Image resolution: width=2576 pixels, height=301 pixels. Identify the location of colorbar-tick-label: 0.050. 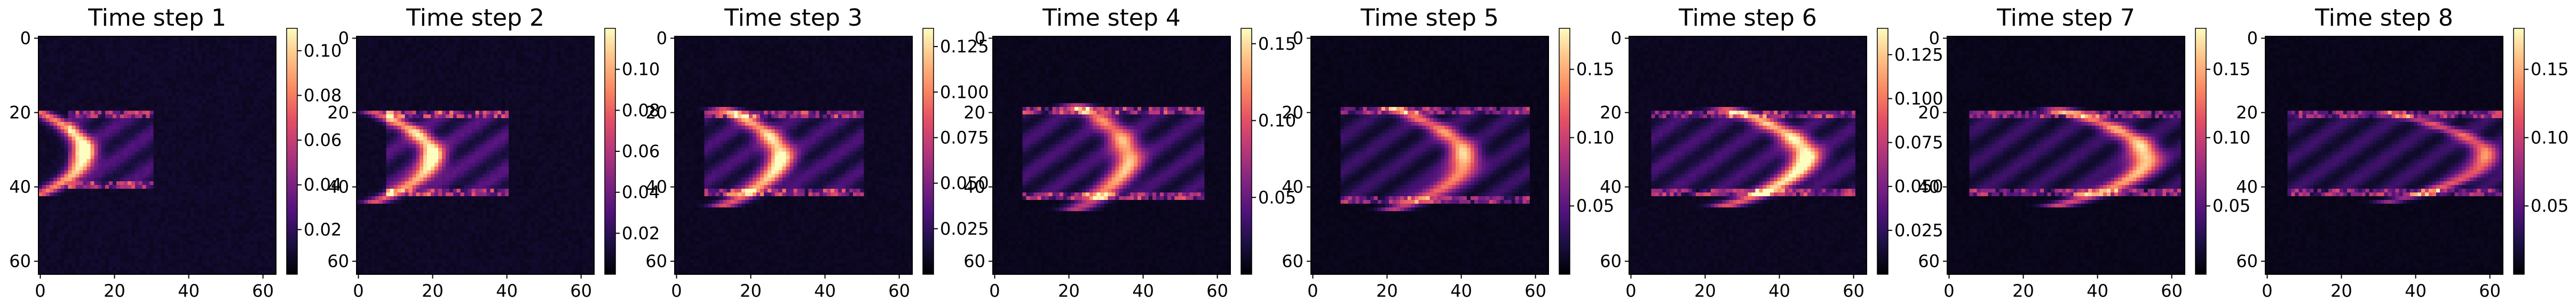
(1918, 186).